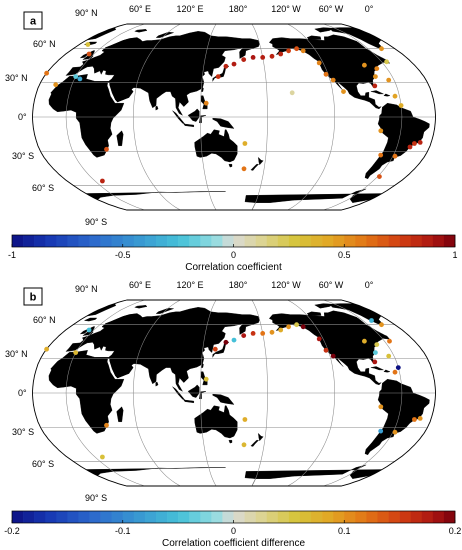 The width and height of the screenshot is (462, 550). Describe the element at coordinates (286, 9) in the screenshot. I see `lon-label: 120° W` at that location.